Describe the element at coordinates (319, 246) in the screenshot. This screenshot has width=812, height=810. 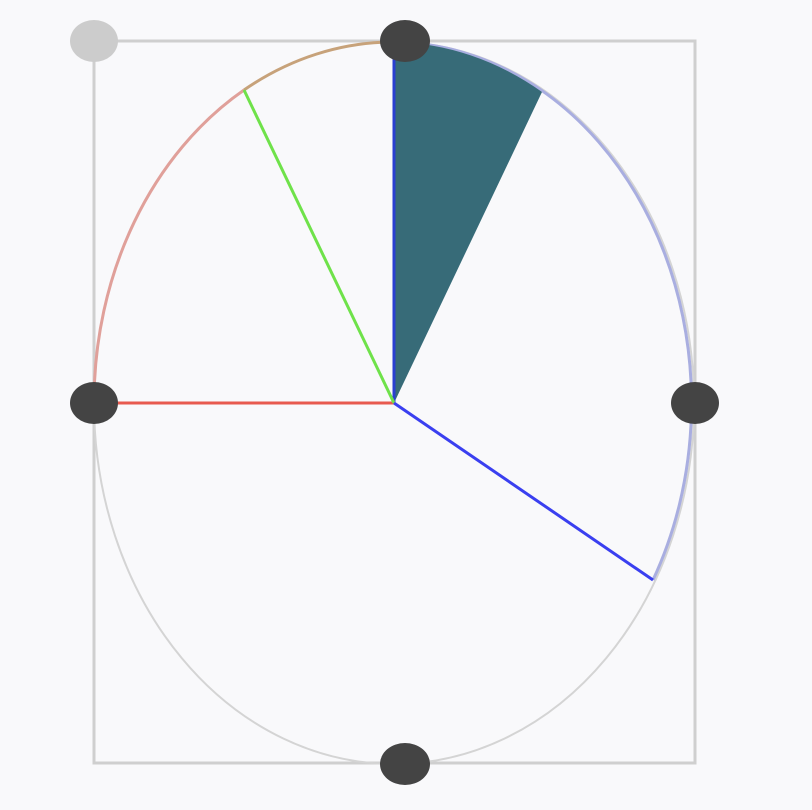
I see `radius-line-green` at that location.